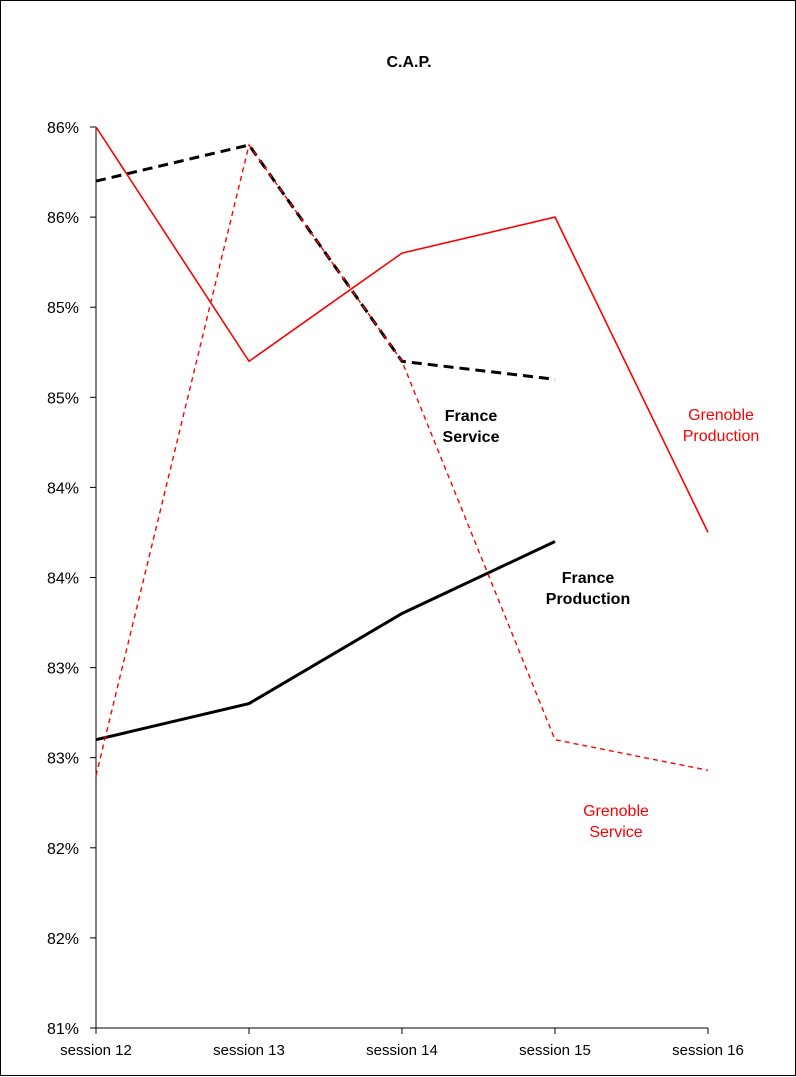 The height and width of the screenshot is (1077, 796). What do you see at coordinates (63, 1029) in the screenshot?
I see `y-tick-label: 81%` at bounding box center [63, 1029].